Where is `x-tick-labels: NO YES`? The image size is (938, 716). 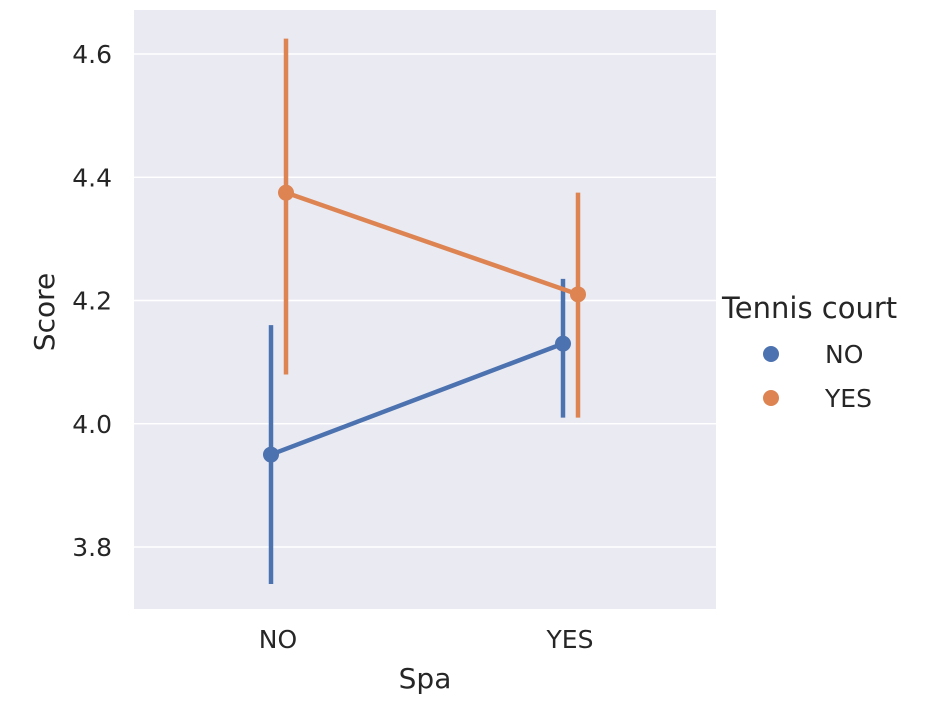
x-tick-labels: NO YES is located at coordinates (426, 639).